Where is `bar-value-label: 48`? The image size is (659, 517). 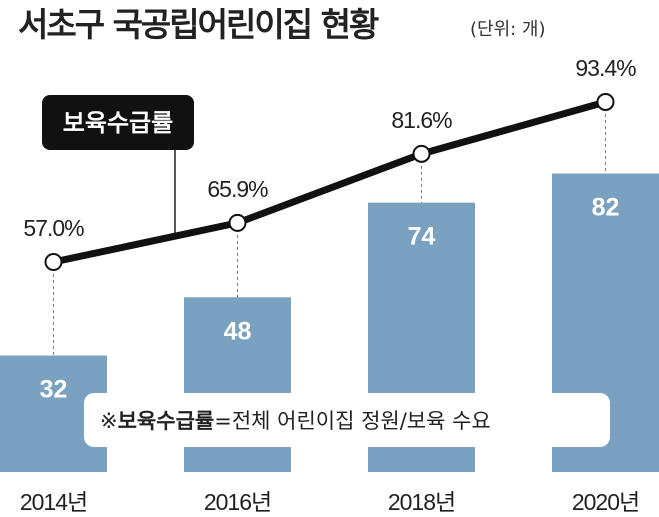
bar-value-label: 48 is located at coordinates (238, 331).